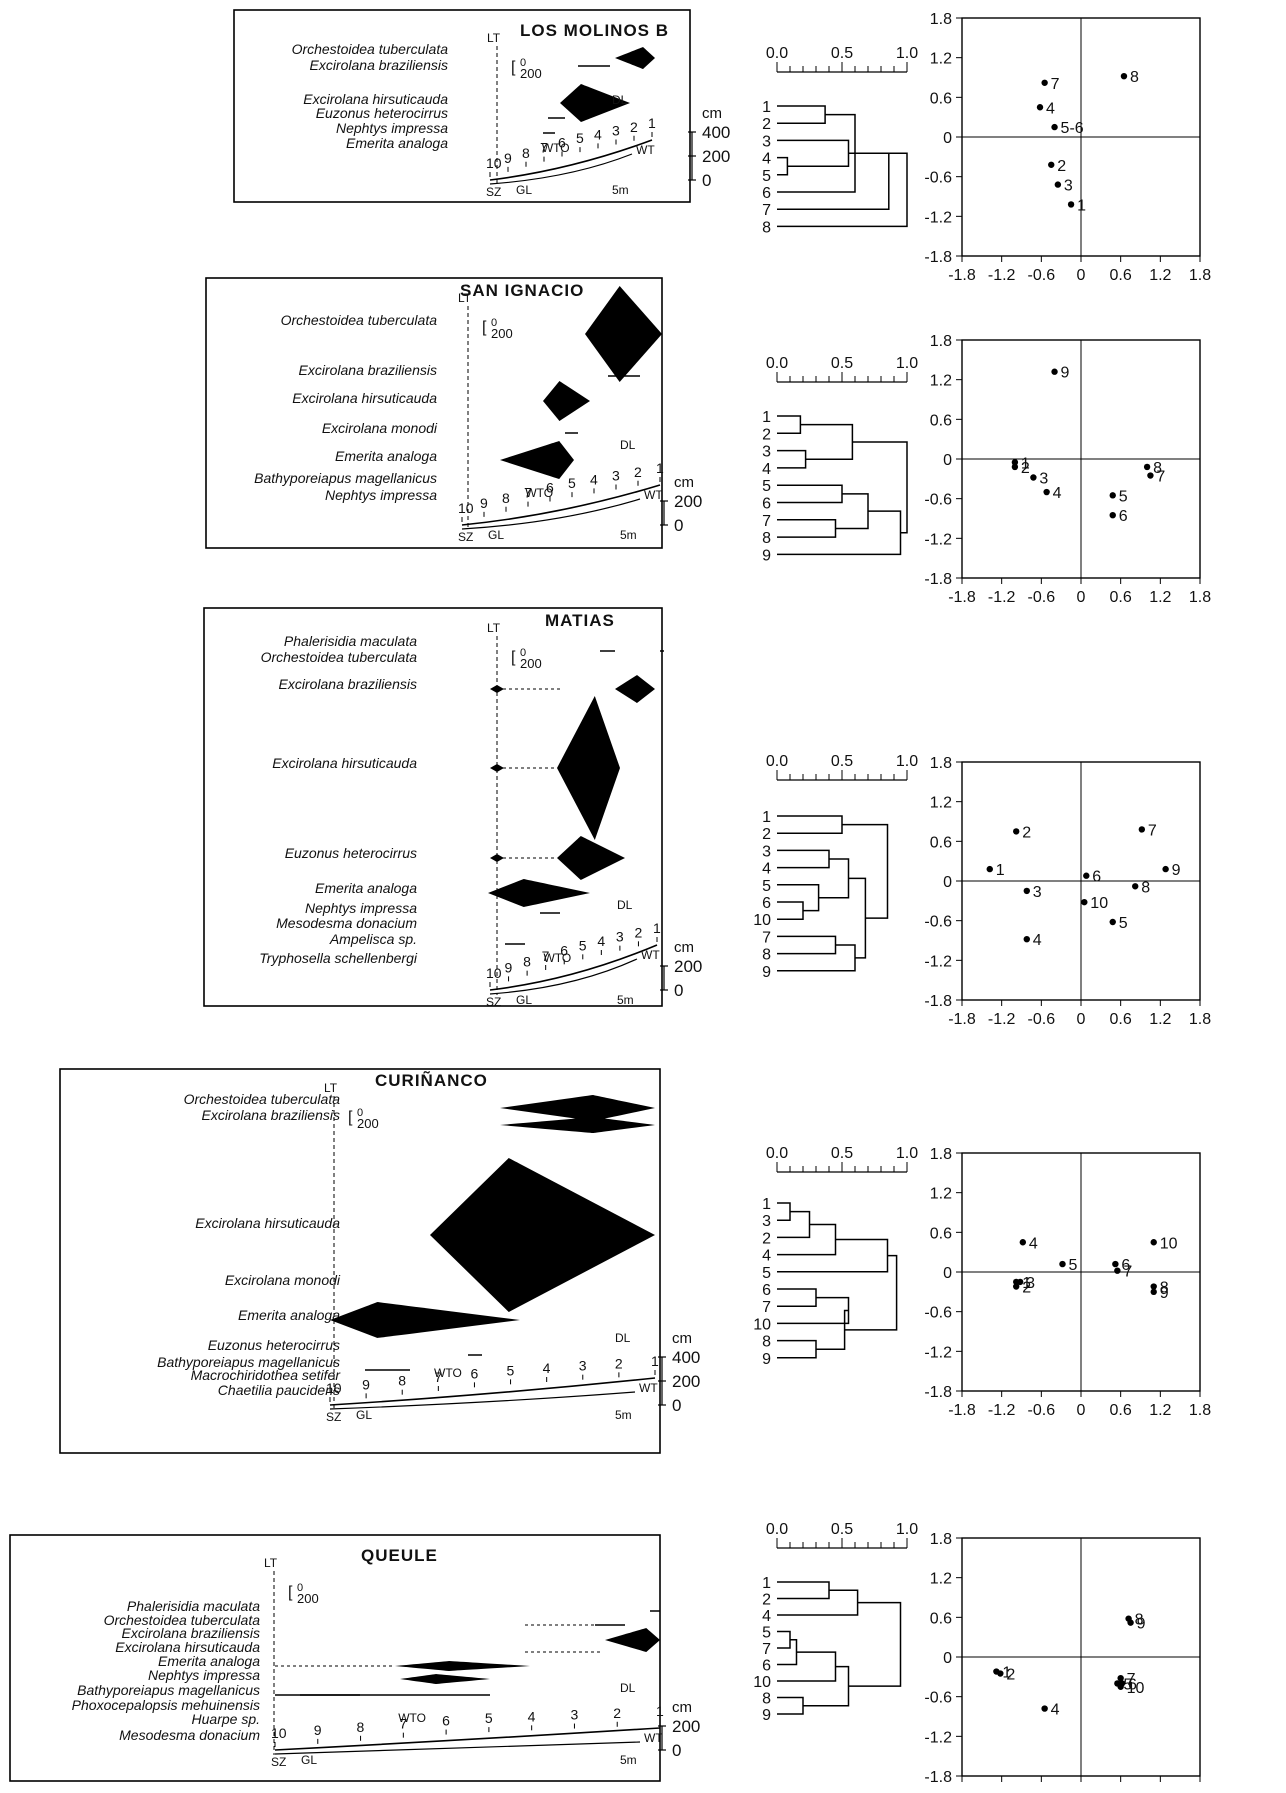 This screenshot has height=1793, width=1286. What do you see at coordinates (344, 763) in the screenshot?
I see `species-label: Excirolana hirsuticauda` at bounding box center [344, 763].